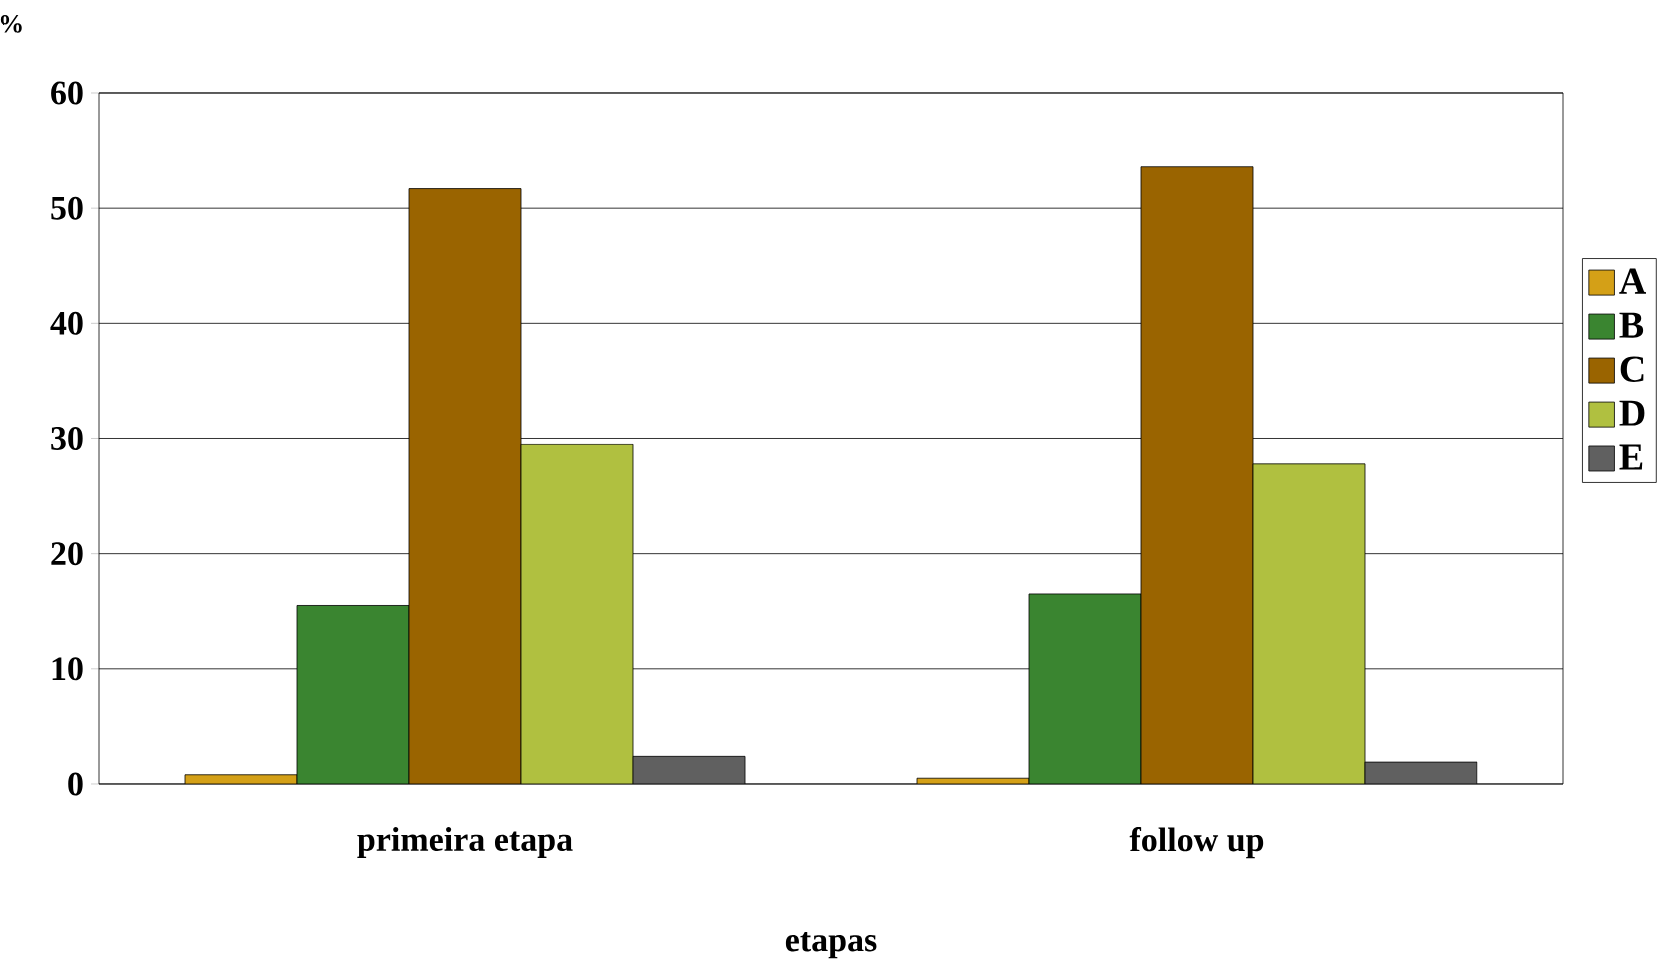 Image resolution: width=1673 pixels, height=962 pixels. I want to click on y-axis-title: %, so click(11, 24).